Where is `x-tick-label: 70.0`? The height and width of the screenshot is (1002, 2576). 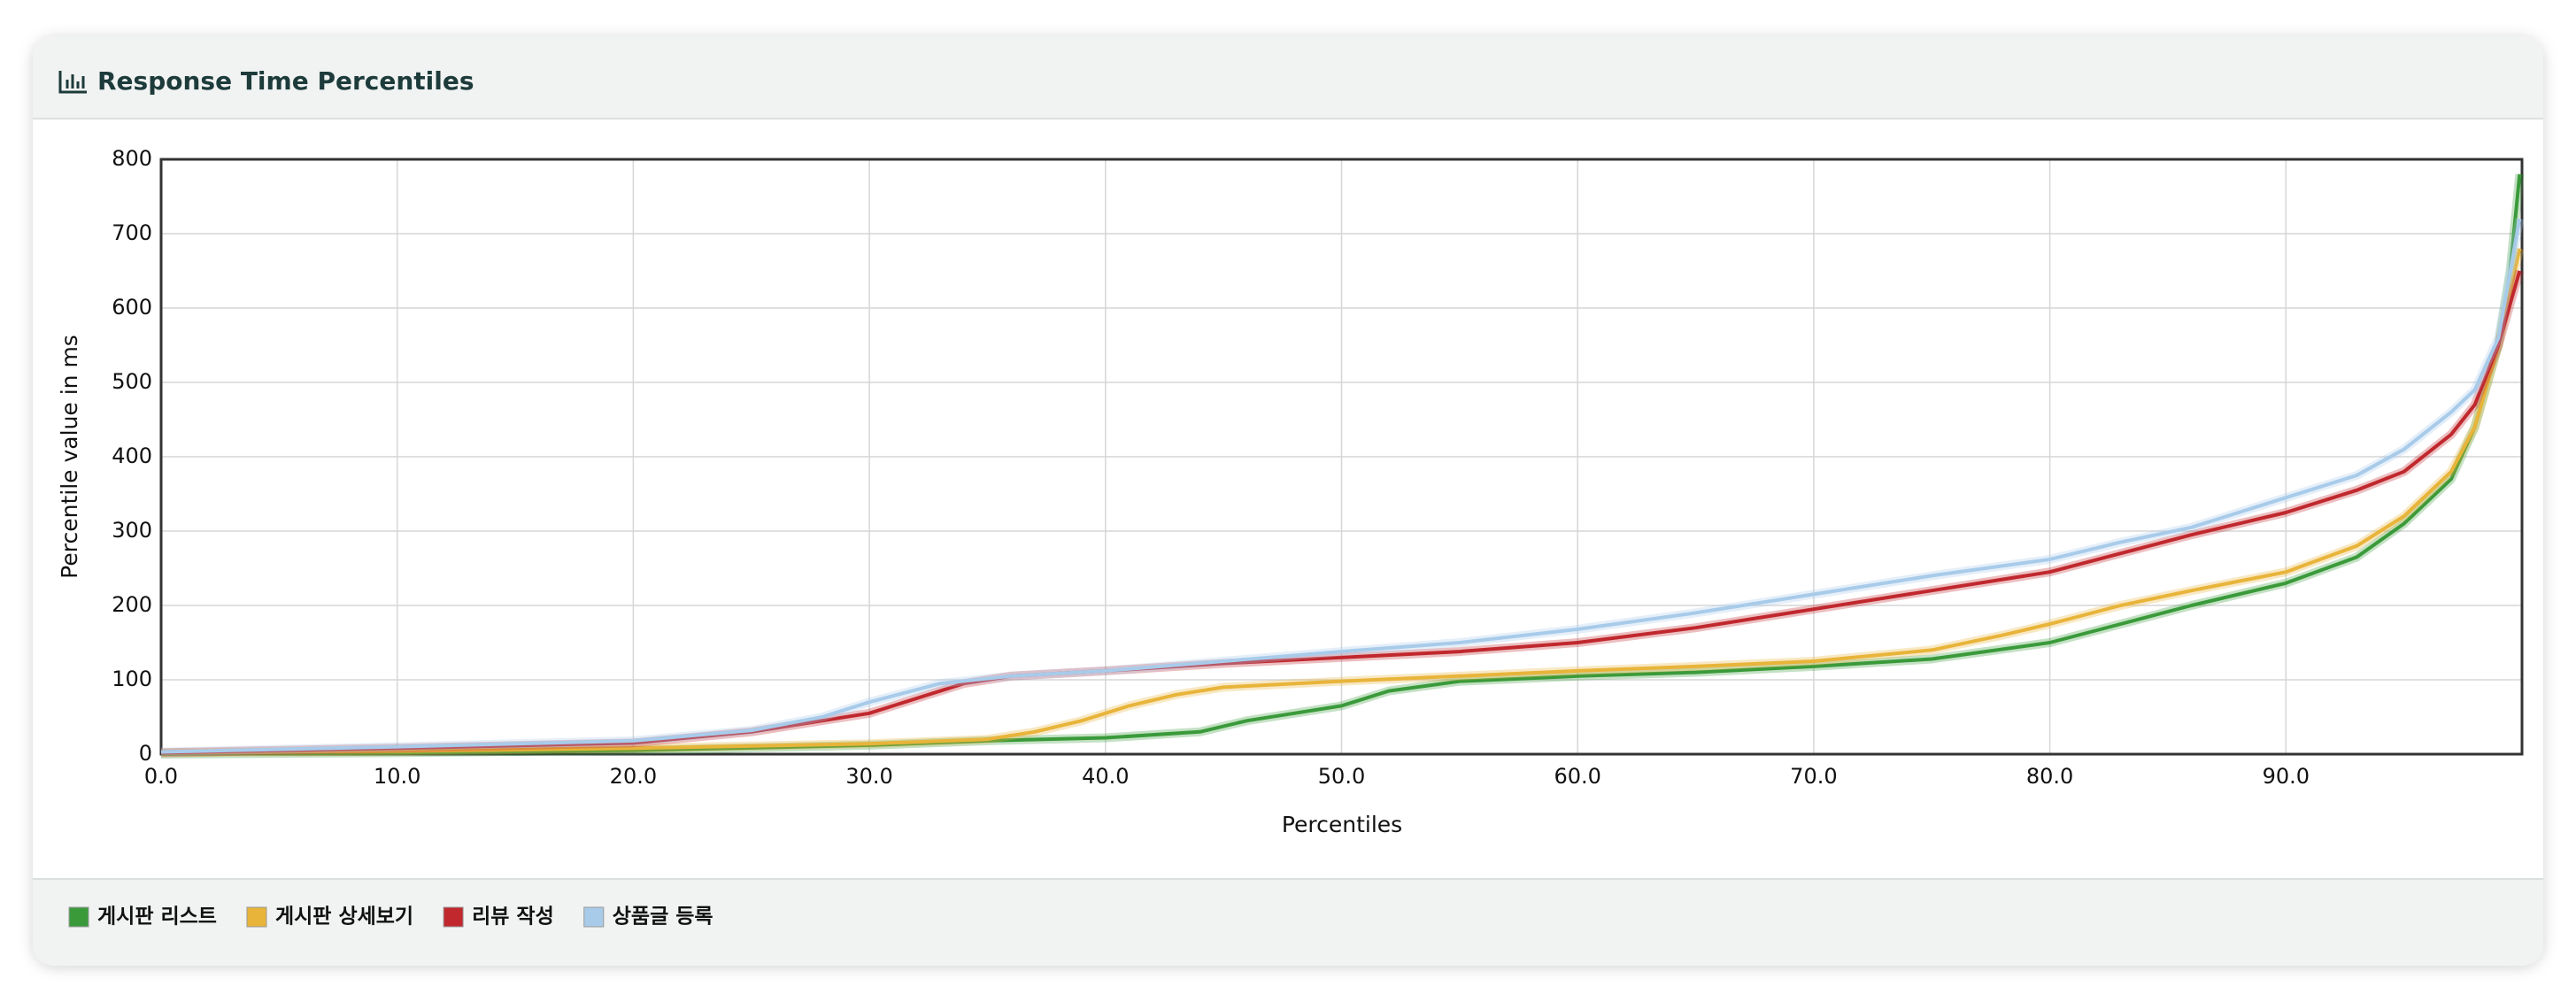 x-tick-label: 70.0 is located at coordinates (1813, 777).